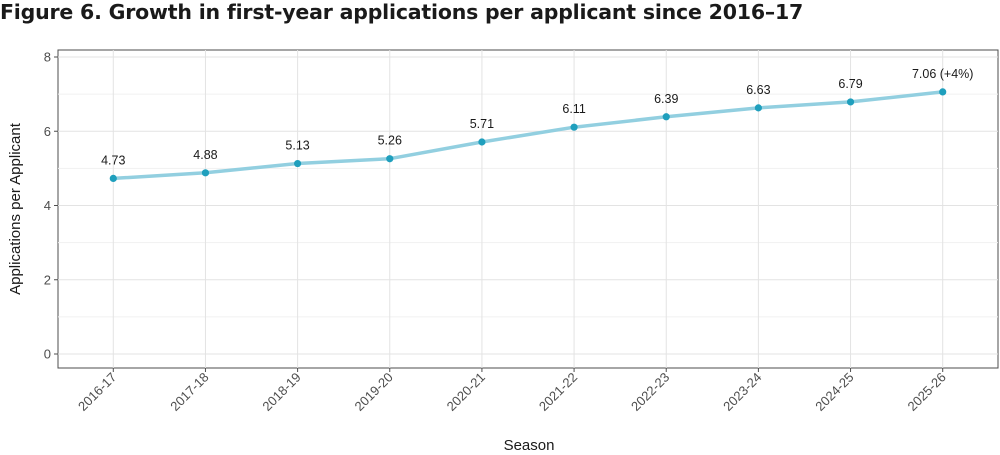  Describe the element at coordinates (390, 141) in the screenshot. I see `data-label: 5.26` at that location.